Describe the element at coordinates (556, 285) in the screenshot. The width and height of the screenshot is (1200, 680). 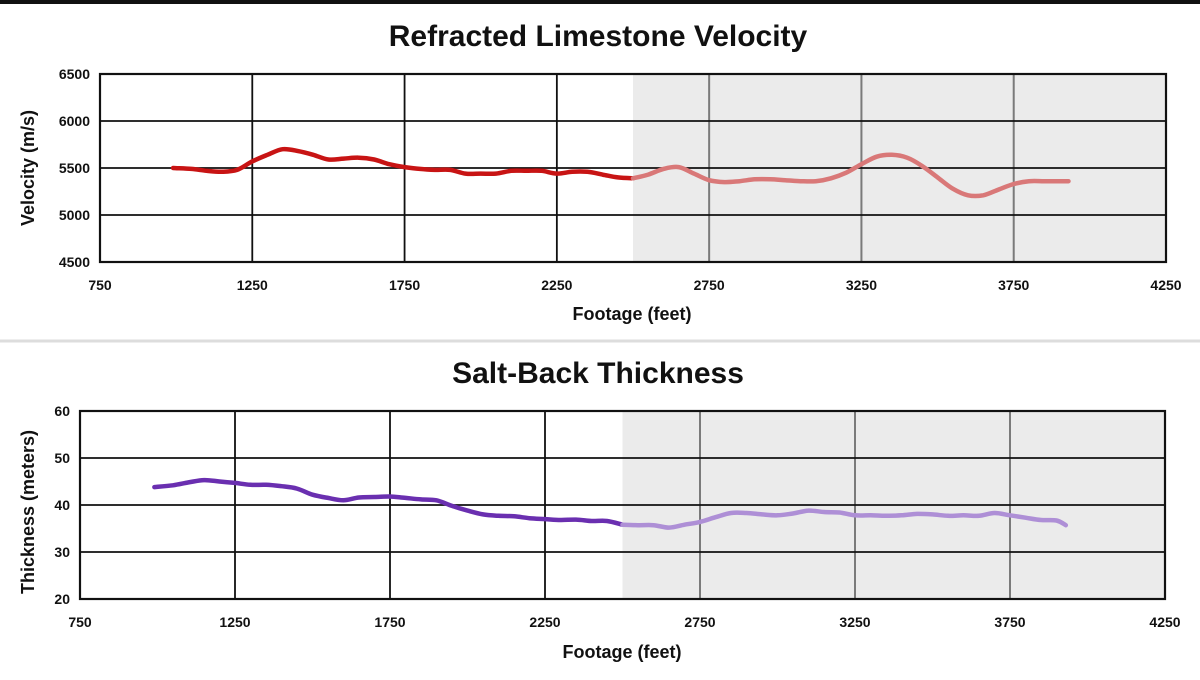
I see `velocity-x-tick-label: 2250` at that location.